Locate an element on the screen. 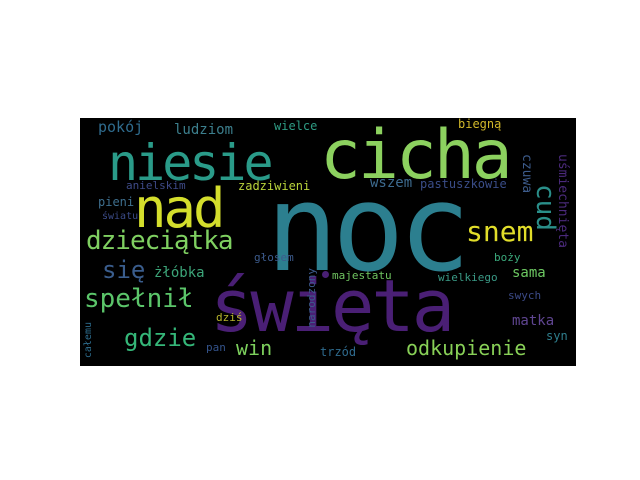 The height and width of the screenshot is (480, 640). word-sama: sama is located at coordinates (529, 273).